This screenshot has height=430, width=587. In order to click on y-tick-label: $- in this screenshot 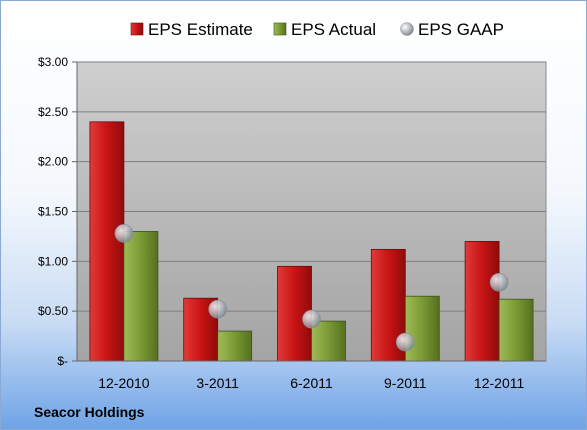, I will do `click(62, 361)`.